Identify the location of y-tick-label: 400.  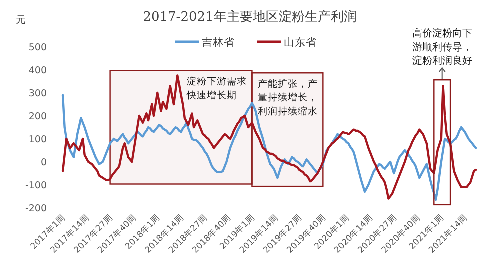
(37, 71).